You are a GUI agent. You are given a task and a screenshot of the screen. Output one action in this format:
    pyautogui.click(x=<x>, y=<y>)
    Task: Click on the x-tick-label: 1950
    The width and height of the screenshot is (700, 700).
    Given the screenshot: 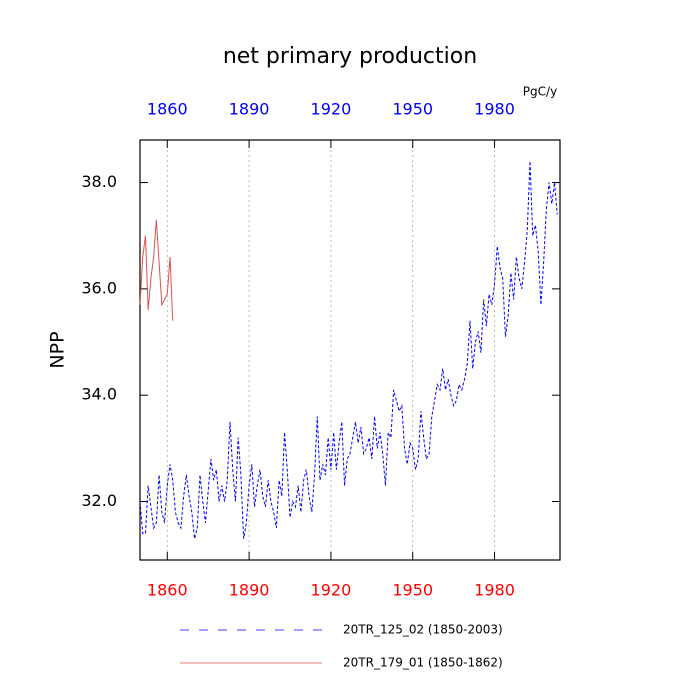 What is the action you would take?
    pyautogui.click(x=412, y=590)
    